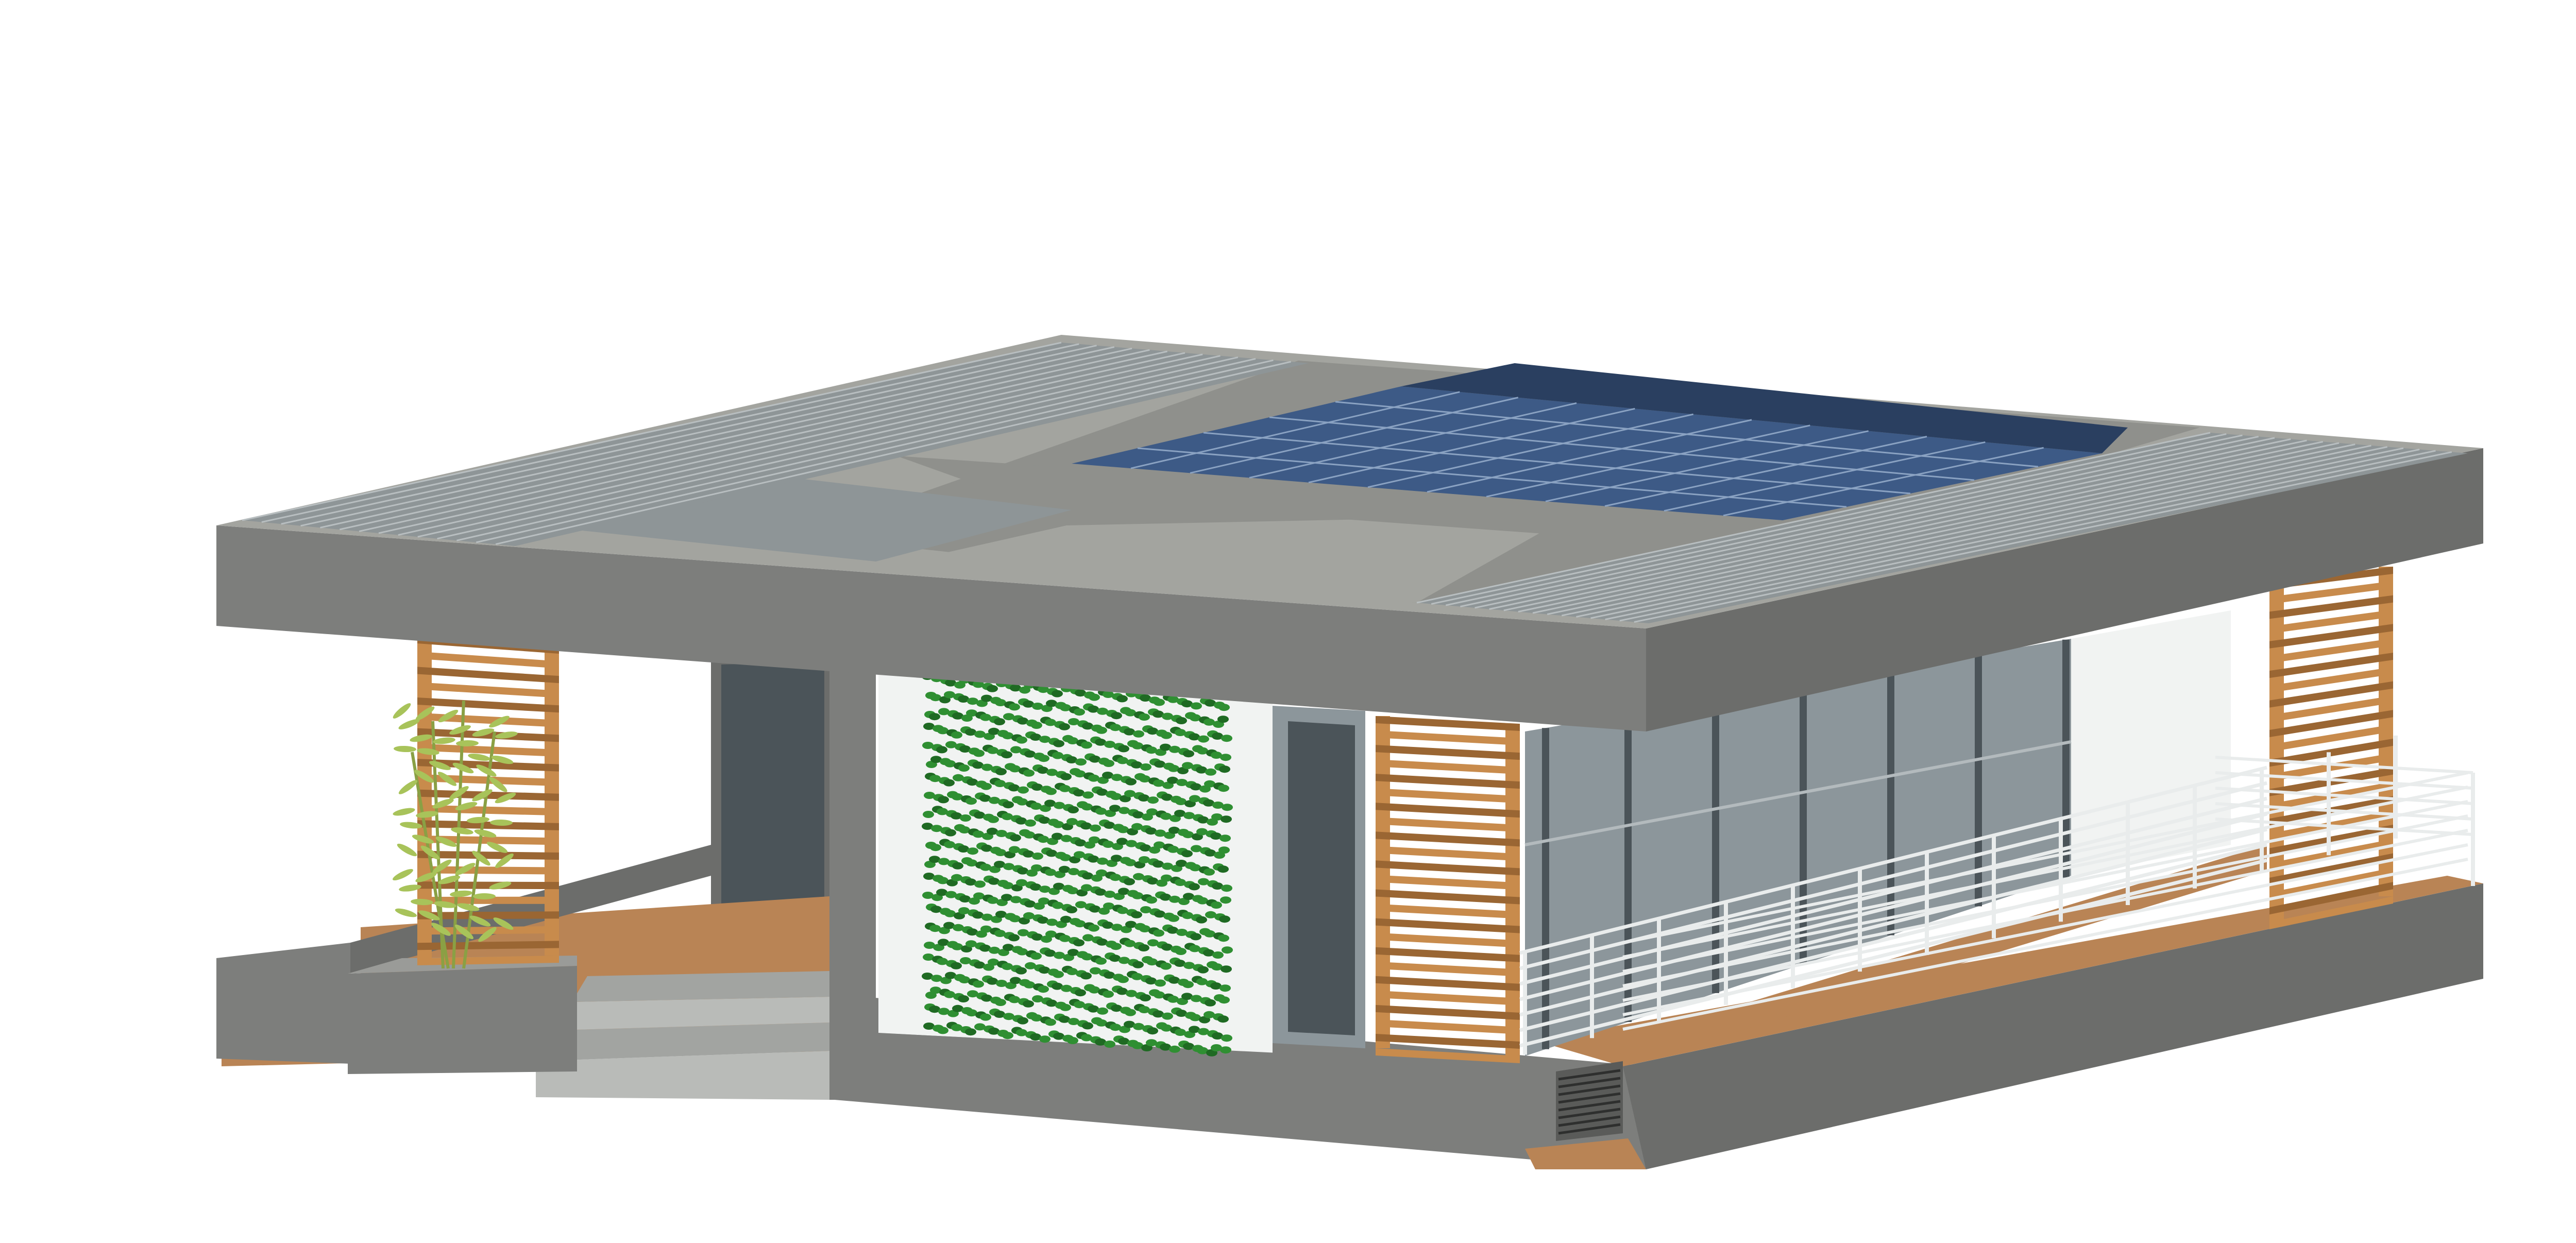 The width and height of the screenshot is (2576, 1243). I want to click on roof-ridge-mid, so click(1329, 496).